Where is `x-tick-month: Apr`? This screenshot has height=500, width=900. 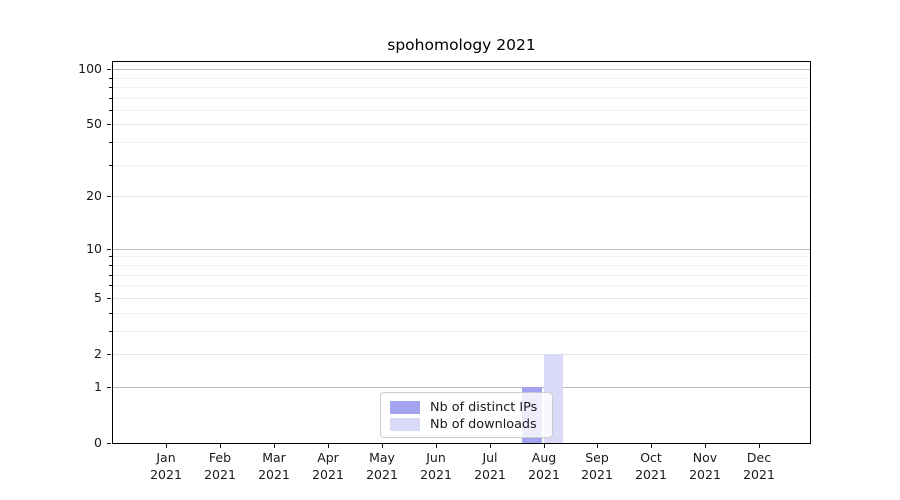 x-tick-month: Apr is located at coordinates (328, 457).